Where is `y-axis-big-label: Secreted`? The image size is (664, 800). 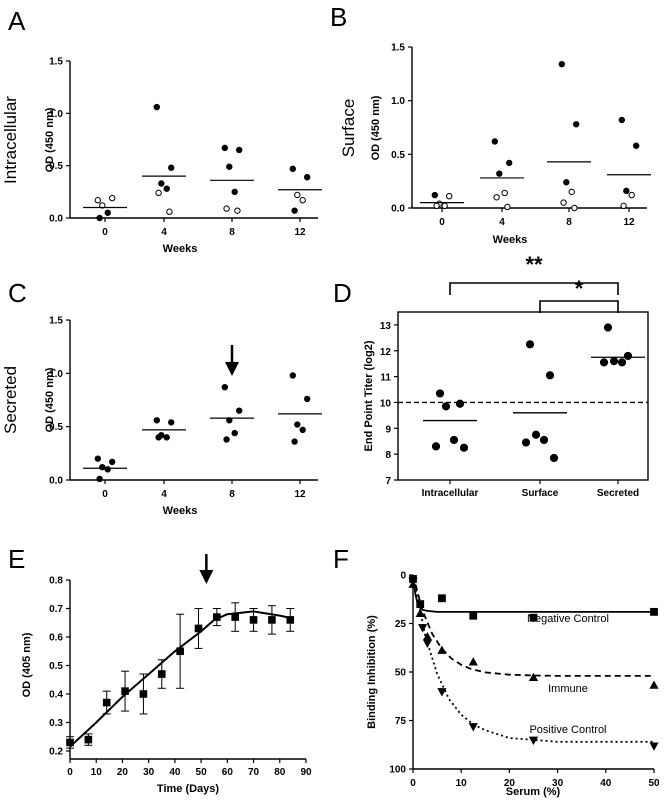 y-axis-big-label: Secreted is located at coordinates (10, 400).